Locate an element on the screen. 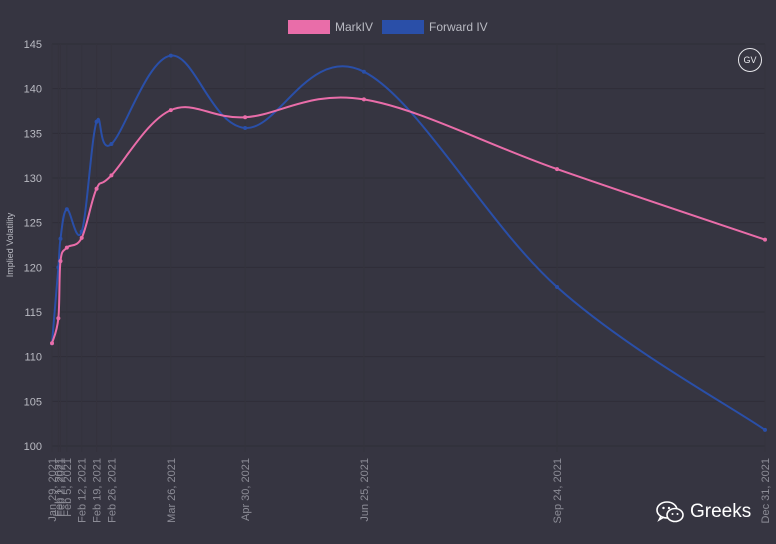 This screenshot has height=544, width=776. y-tick-label: 105 is located at coordinates (33, 402).